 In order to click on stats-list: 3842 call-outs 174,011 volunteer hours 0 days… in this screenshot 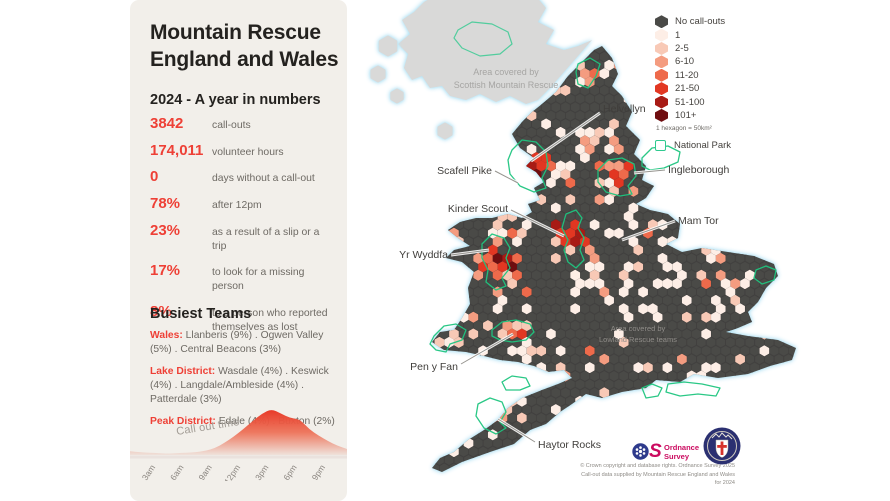, I will do `click(242, 229)`.